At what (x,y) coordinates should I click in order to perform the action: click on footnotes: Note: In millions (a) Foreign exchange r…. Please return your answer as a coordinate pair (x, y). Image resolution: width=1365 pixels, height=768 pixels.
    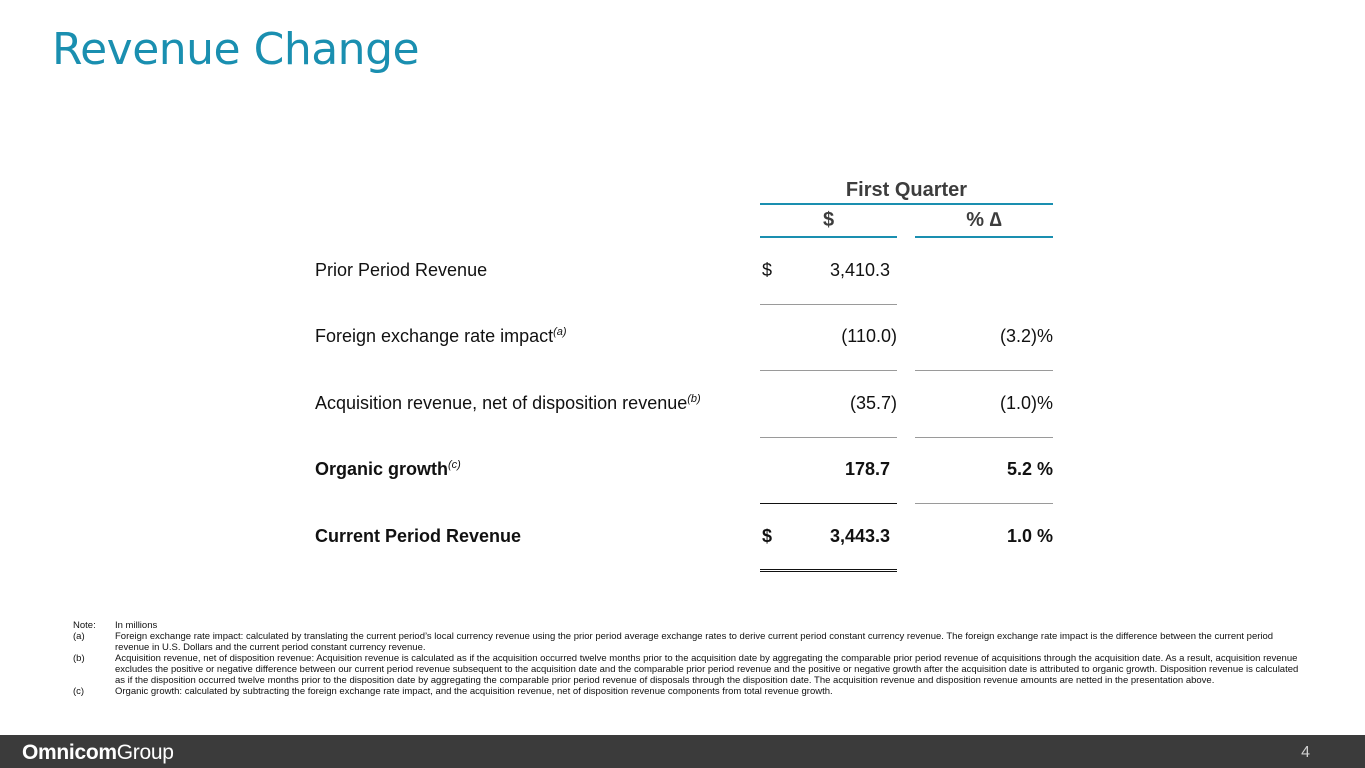
    Looking at the image, I should click on (688, 658).